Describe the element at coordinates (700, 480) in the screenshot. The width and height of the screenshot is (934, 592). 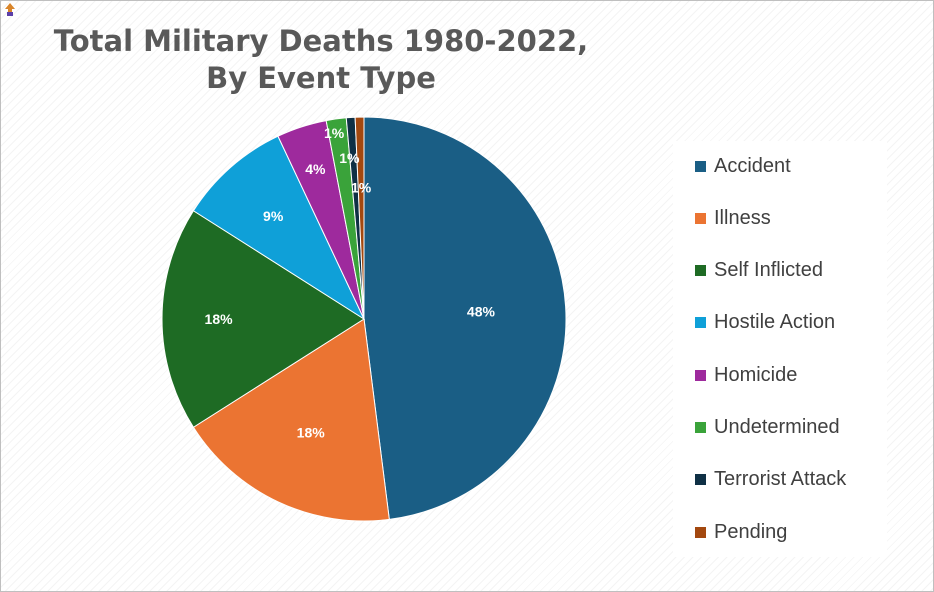
I see `legend-swatch-terrorist-attack` at that location.